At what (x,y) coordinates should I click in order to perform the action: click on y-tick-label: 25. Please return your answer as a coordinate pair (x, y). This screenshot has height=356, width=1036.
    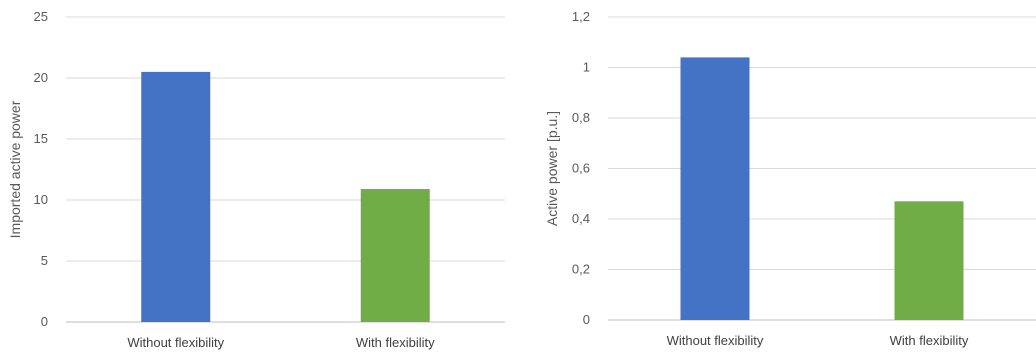
    Looking at the image, I should click on (41, 16).